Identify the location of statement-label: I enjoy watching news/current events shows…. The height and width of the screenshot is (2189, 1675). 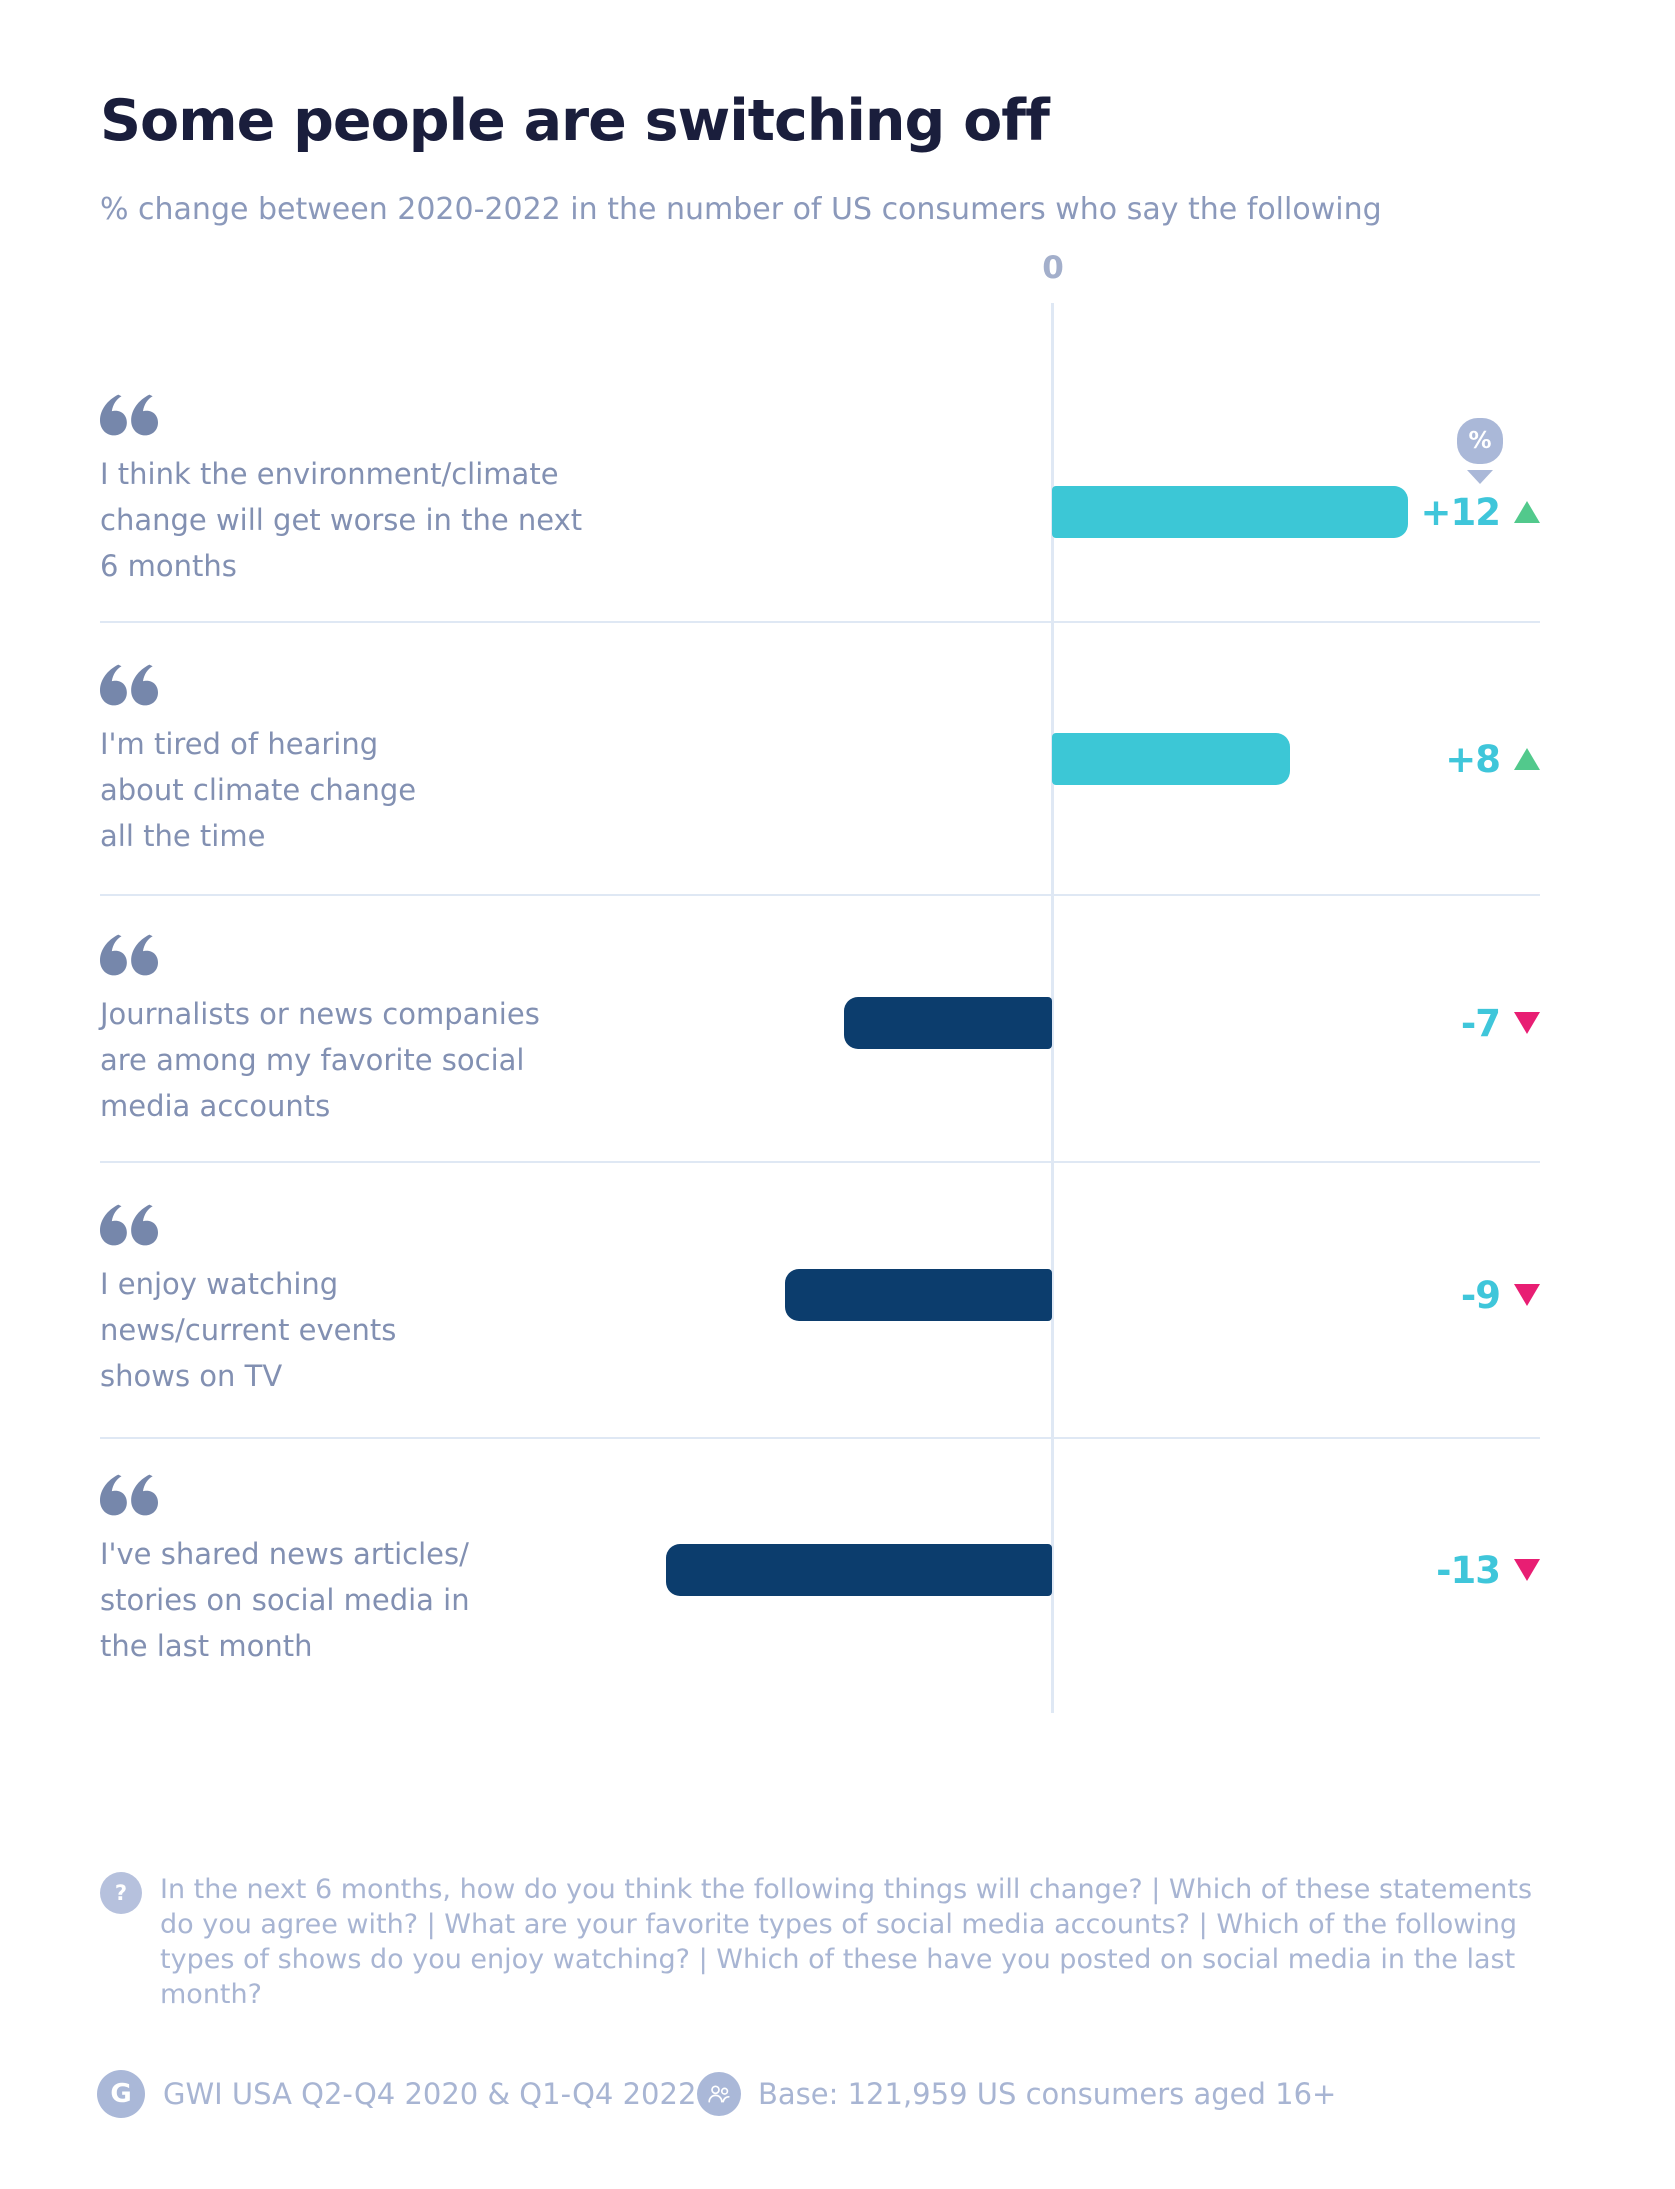
(248, 1330).